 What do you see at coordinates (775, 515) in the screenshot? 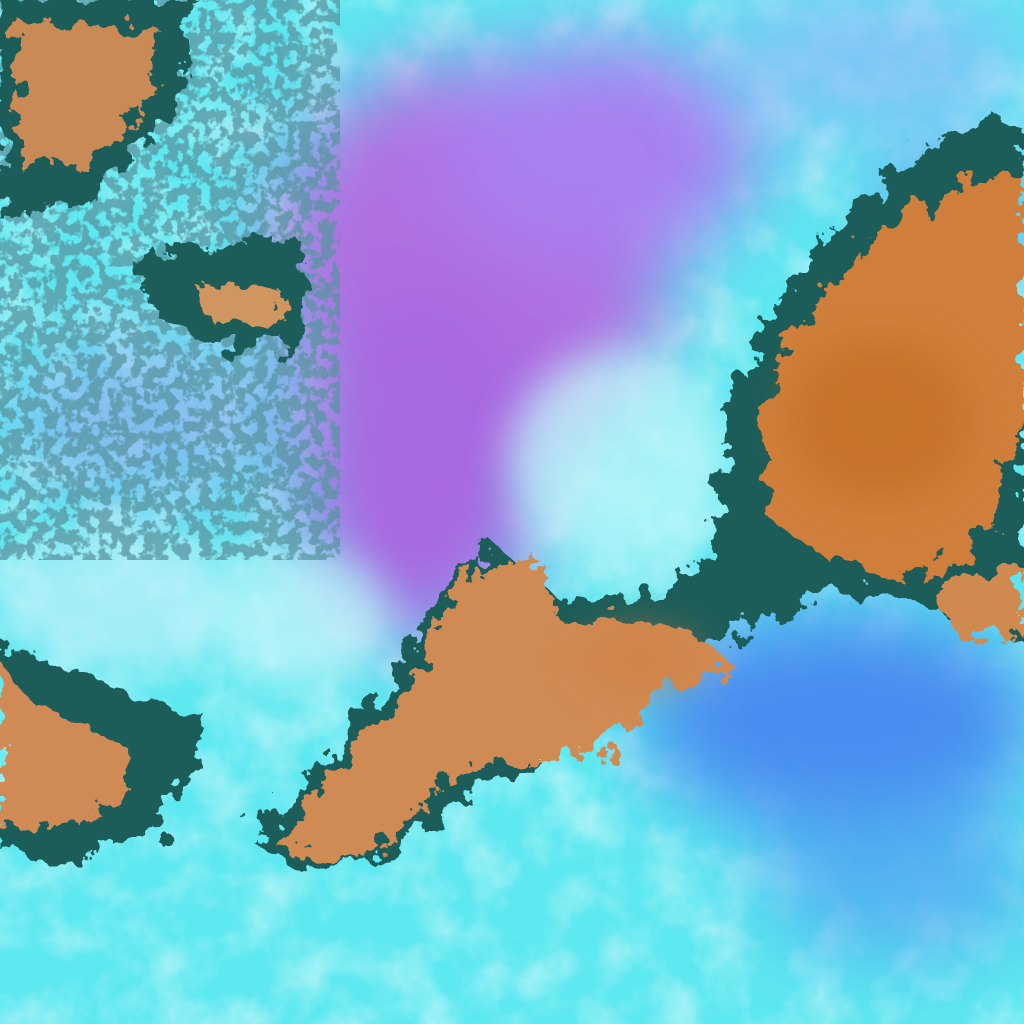
I see `orange-cloud-core` at bounding box center [775, 515].